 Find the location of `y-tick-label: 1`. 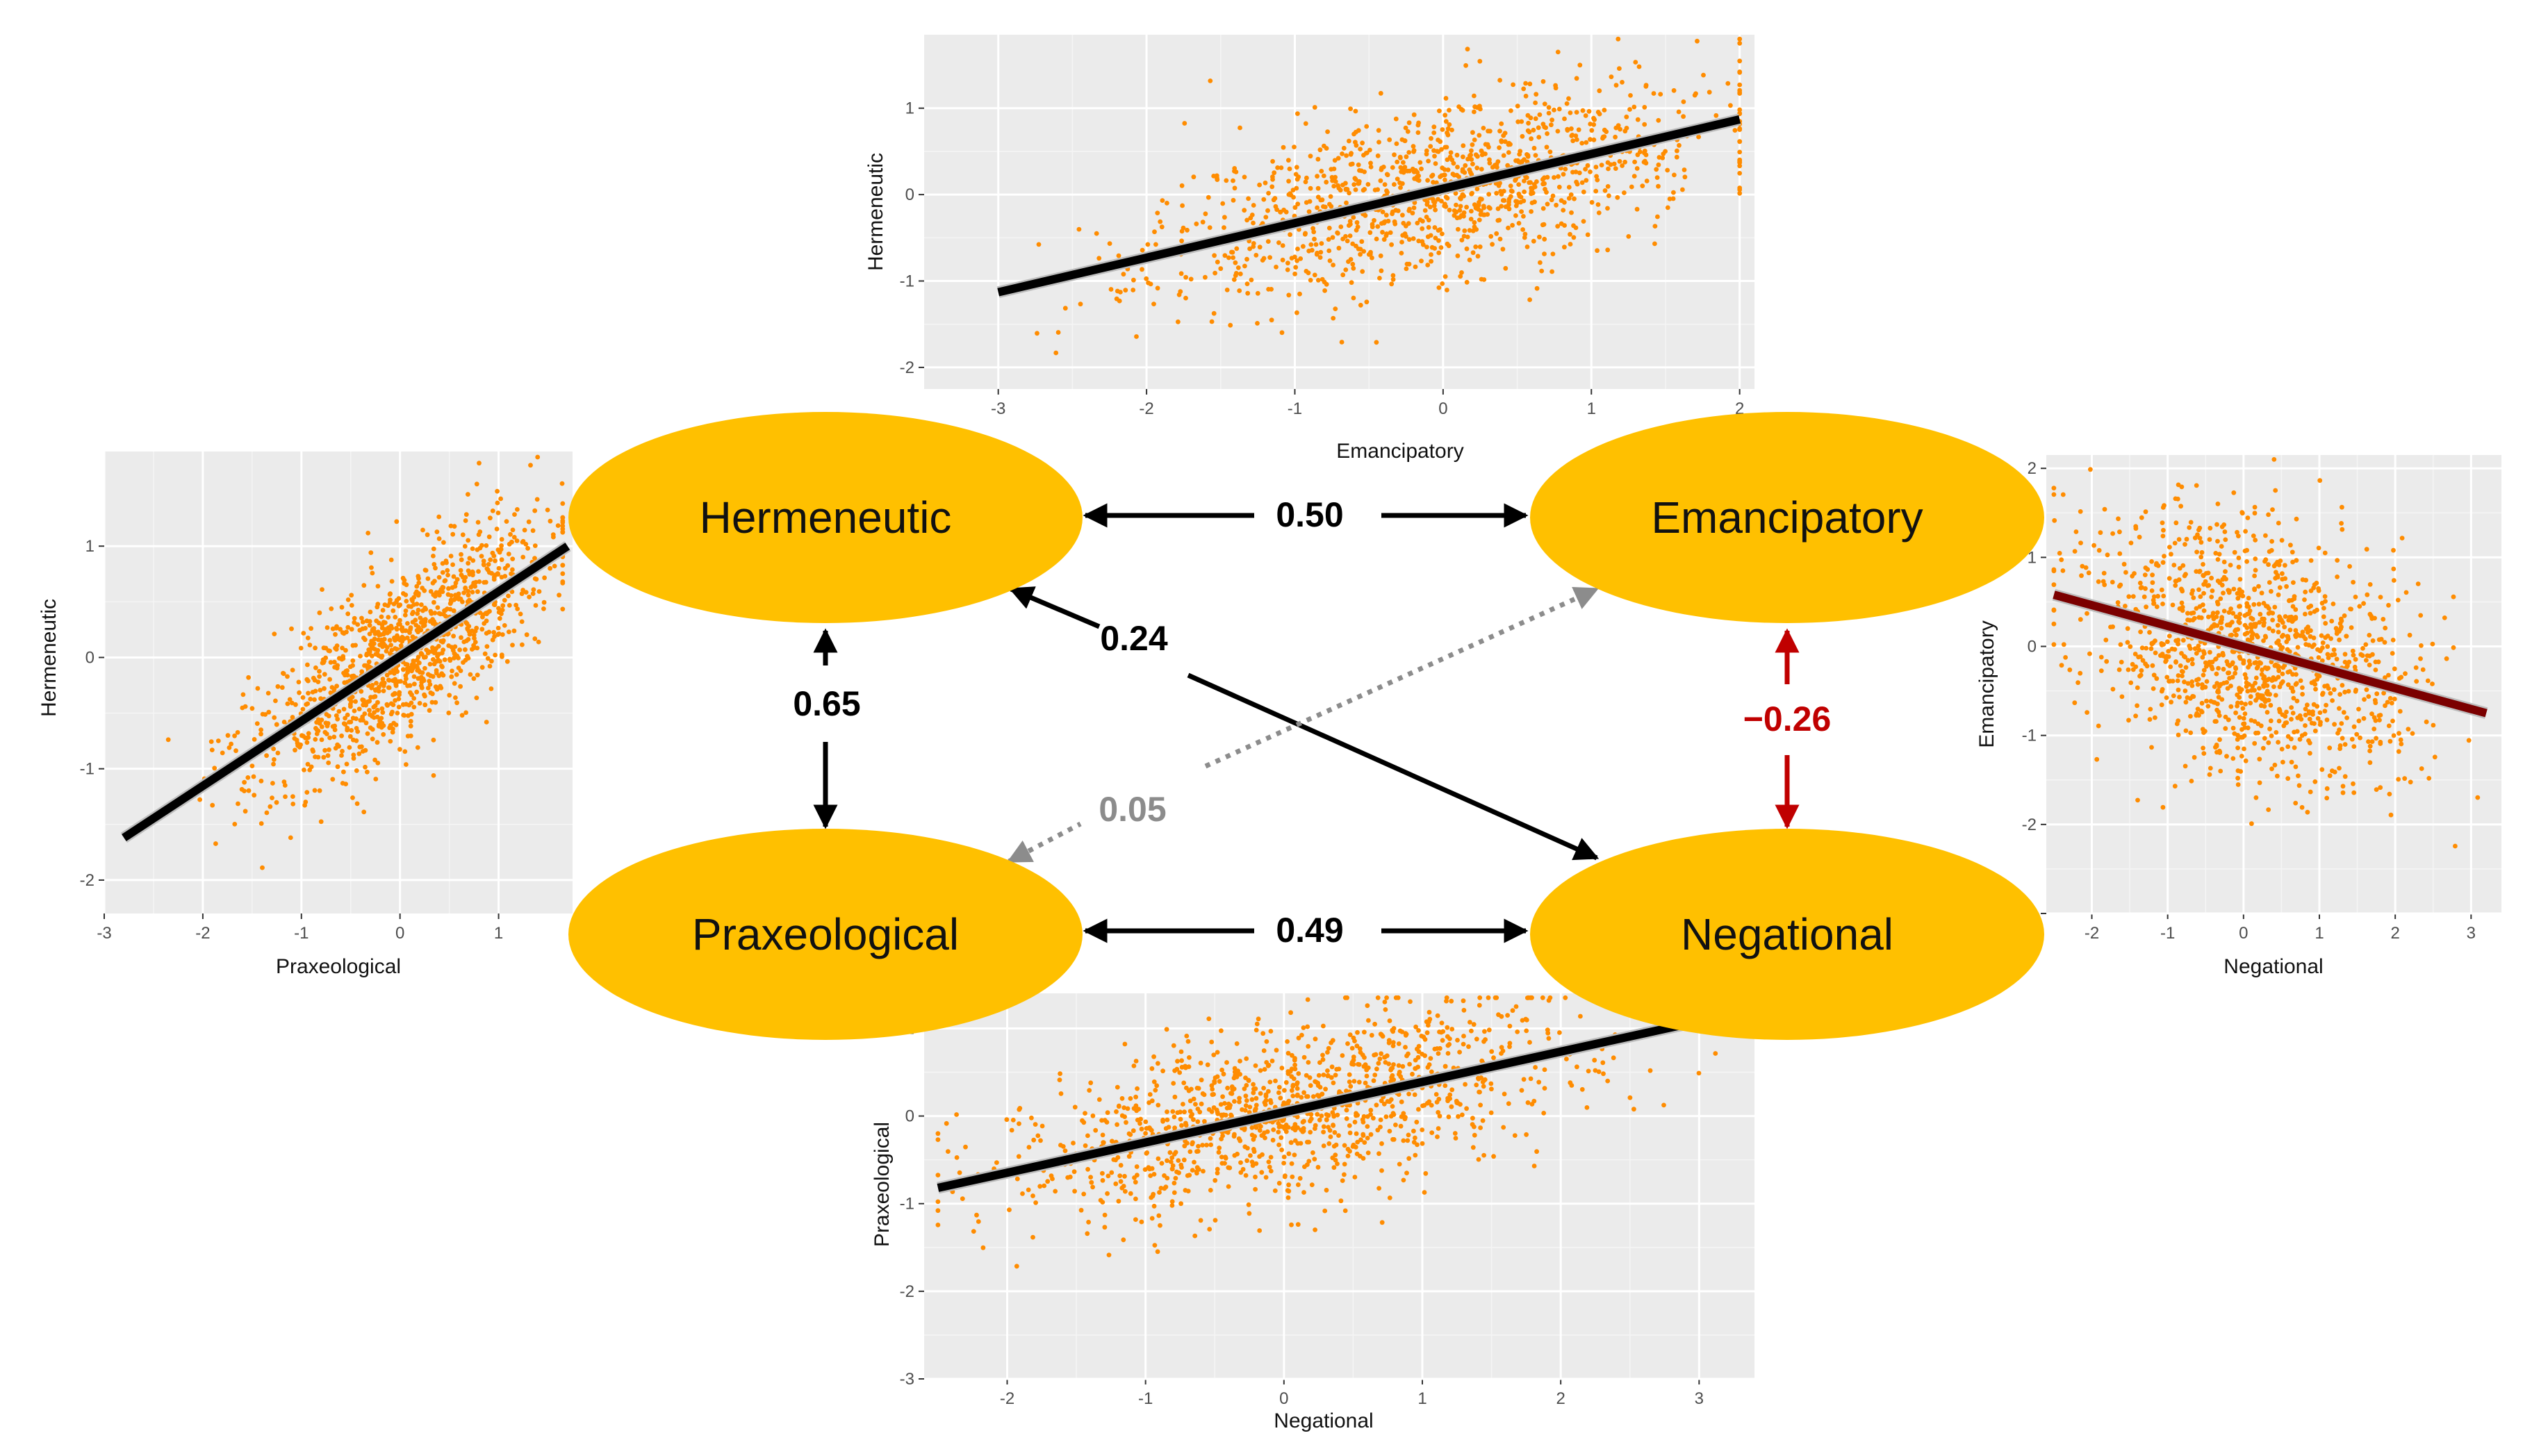

y-tick-label: 1 is located at coordinates (89, 546).